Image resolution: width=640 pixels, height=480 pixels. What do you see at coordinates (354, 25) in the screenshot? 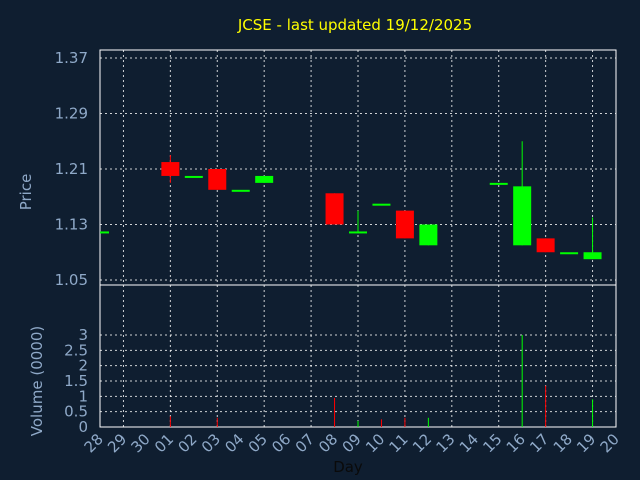
I see `chart-title: JCSE - last updated 19/12/2025` at bounding box center [354, 25].